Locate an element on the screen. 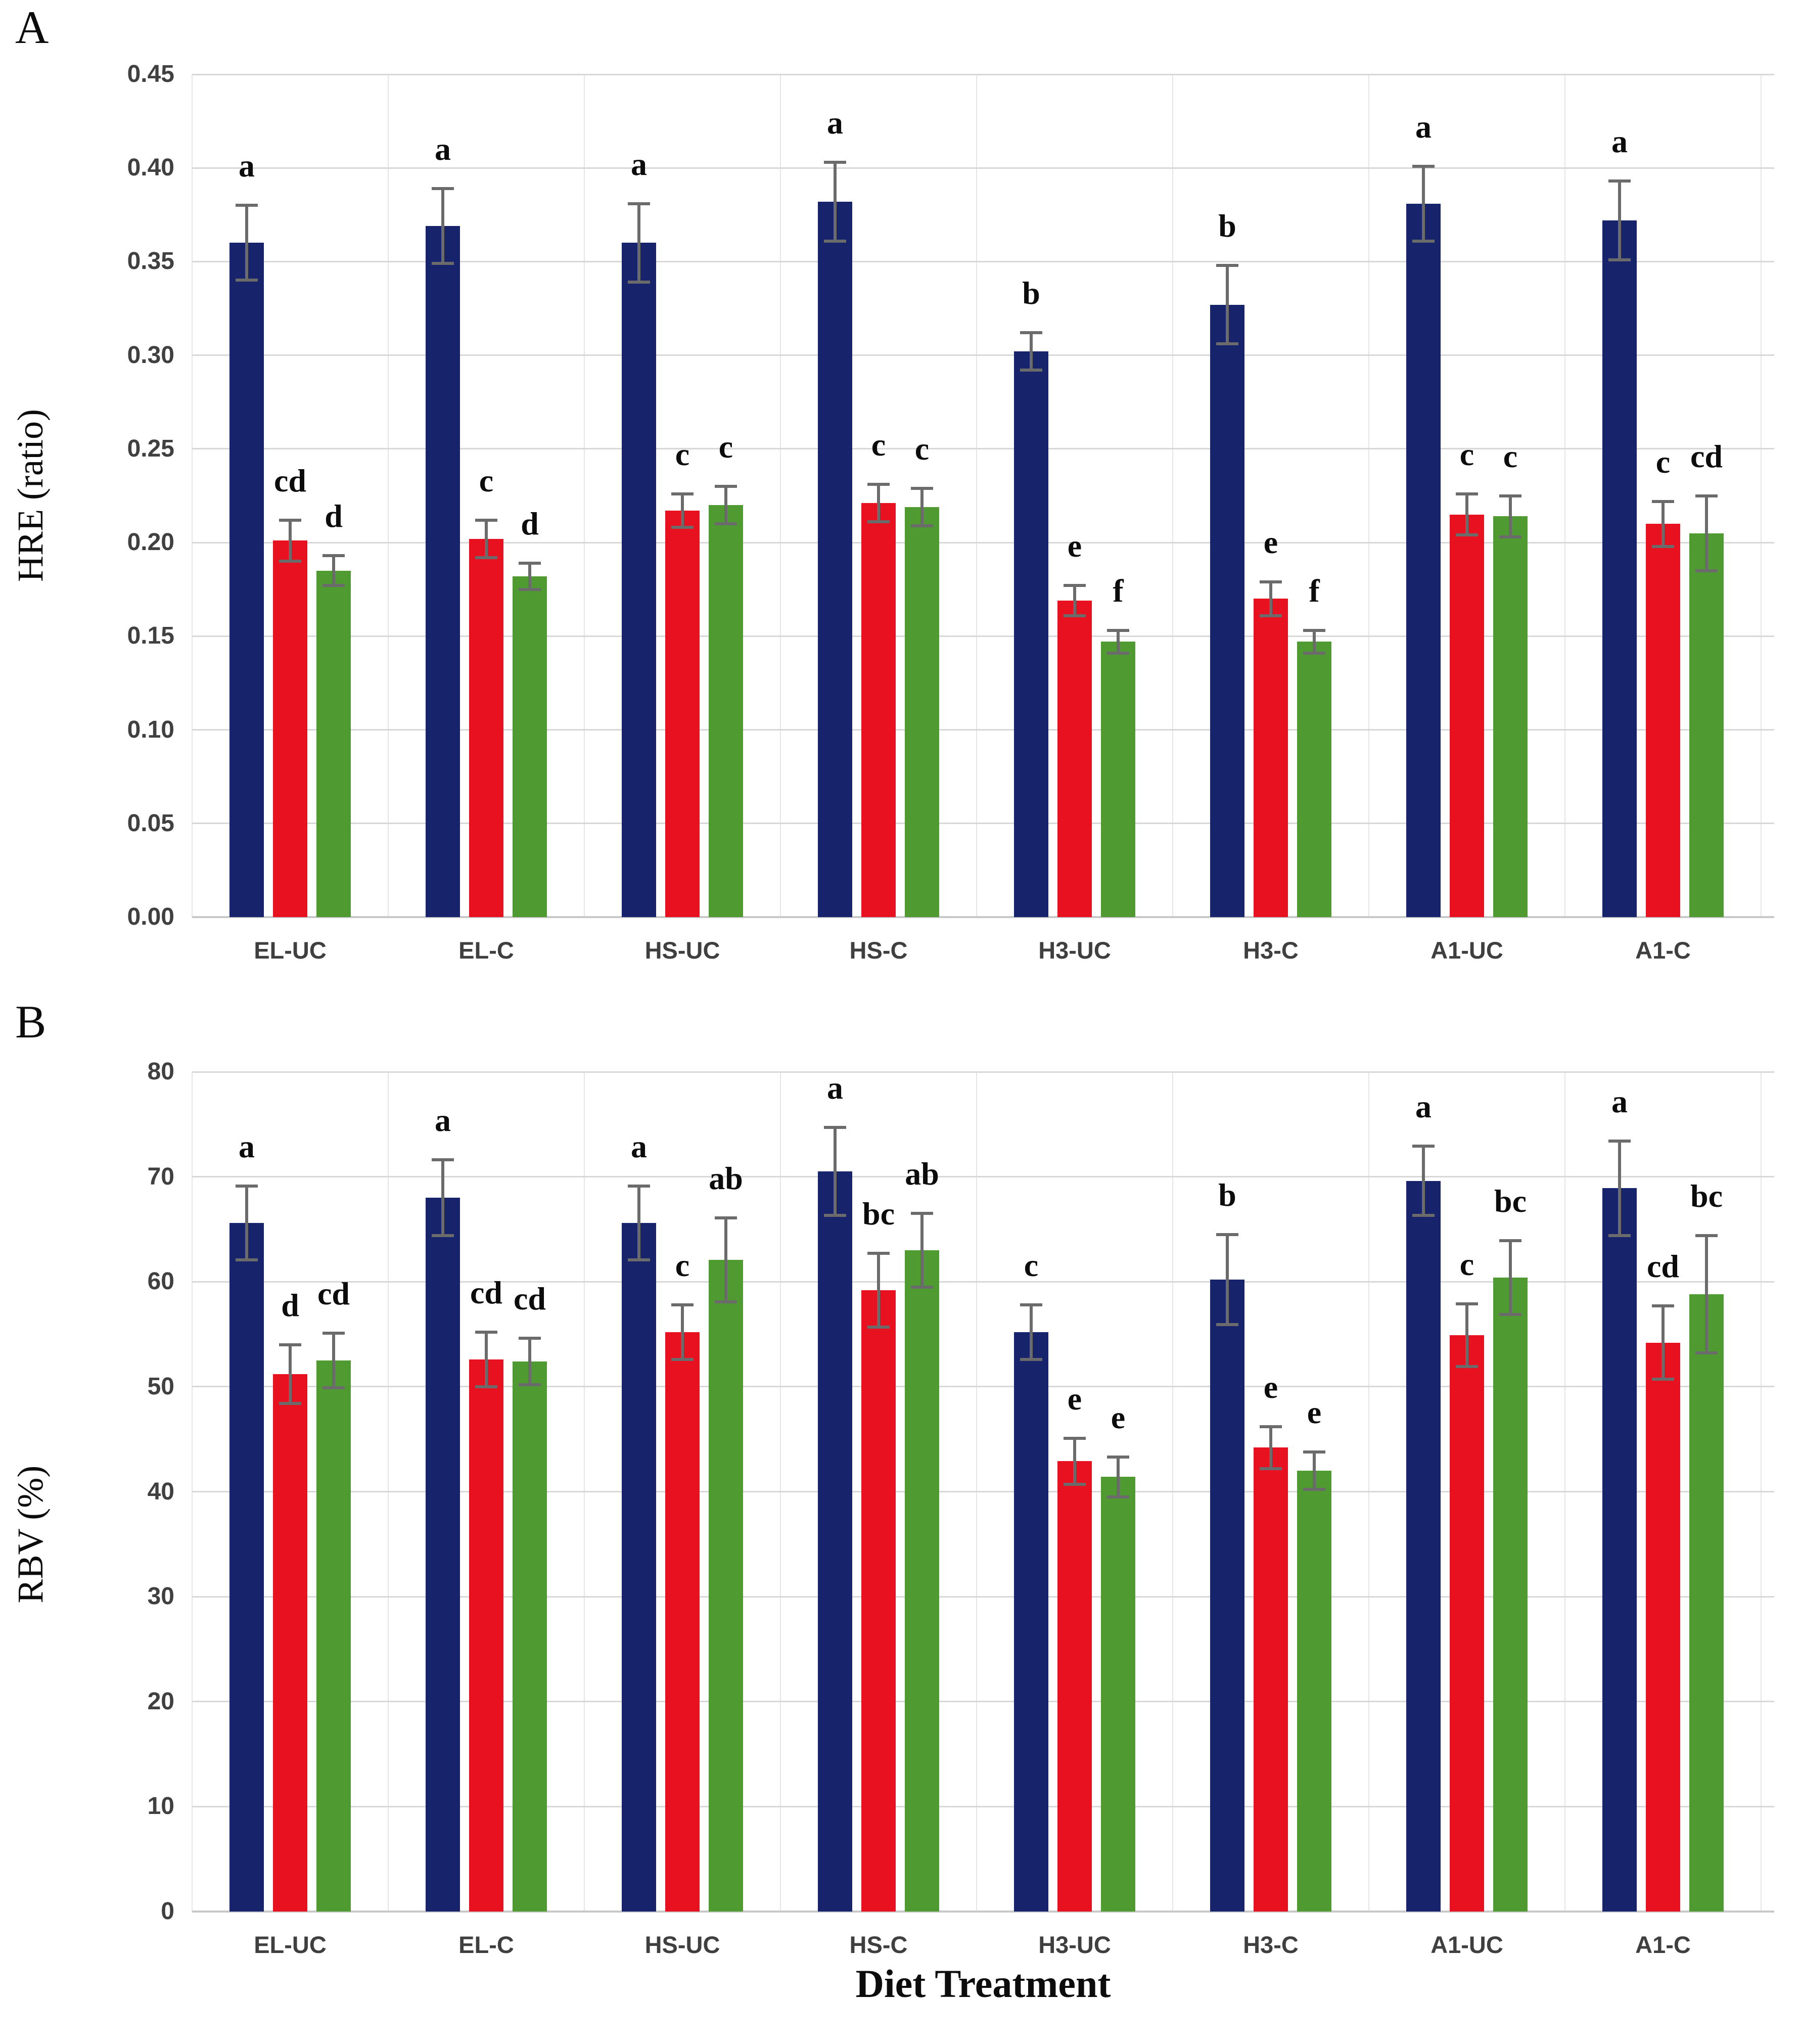  x-tick-label: H3-C is located at coordinates (1271, 950).